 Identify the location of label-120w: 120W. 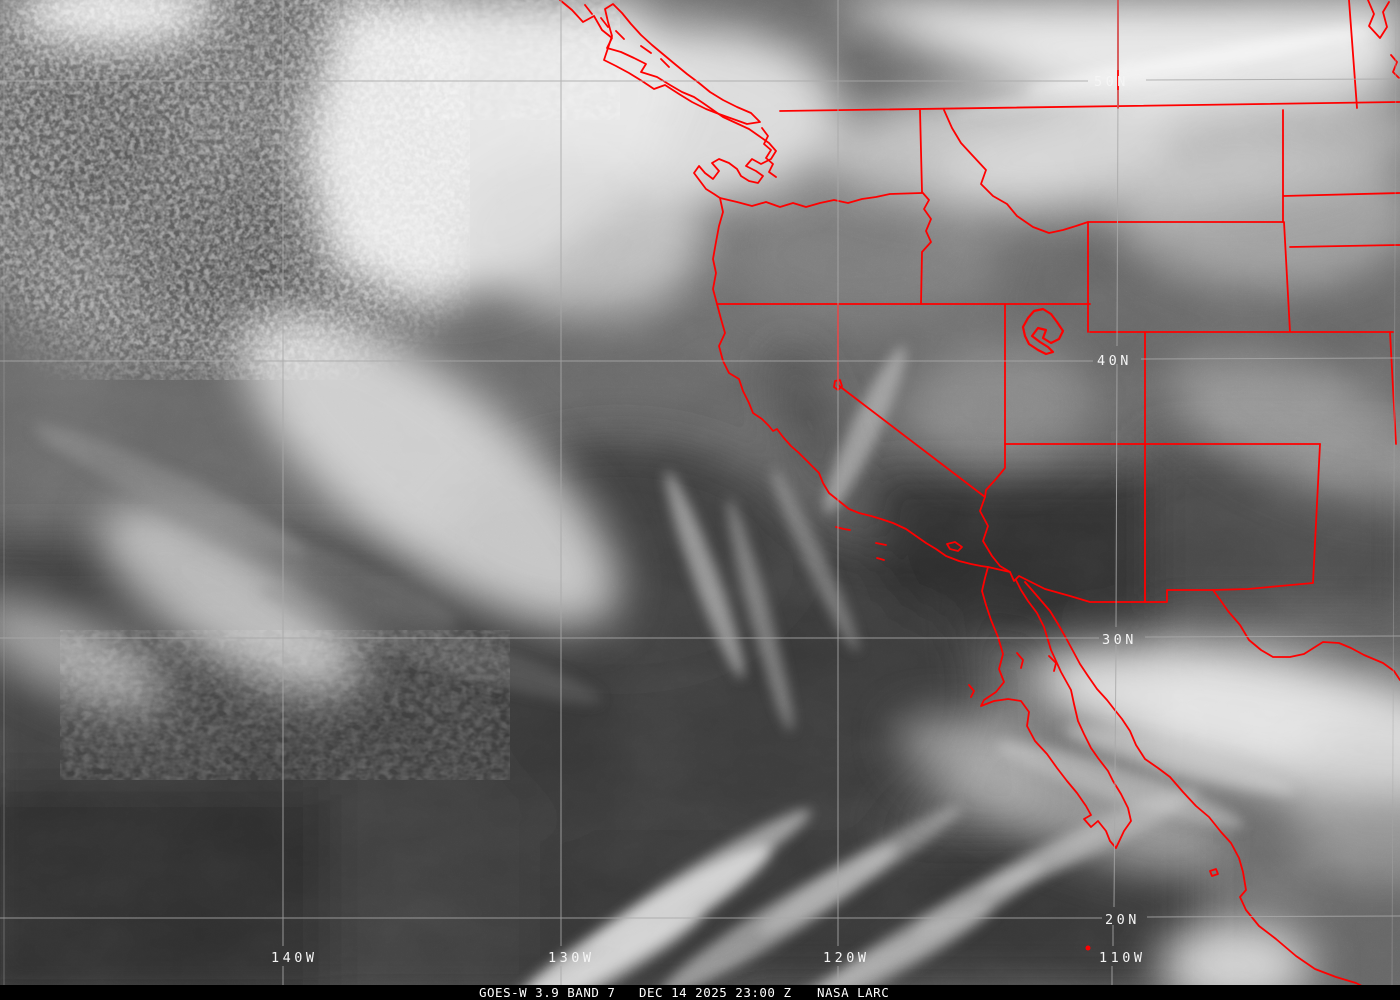
(846, 958).